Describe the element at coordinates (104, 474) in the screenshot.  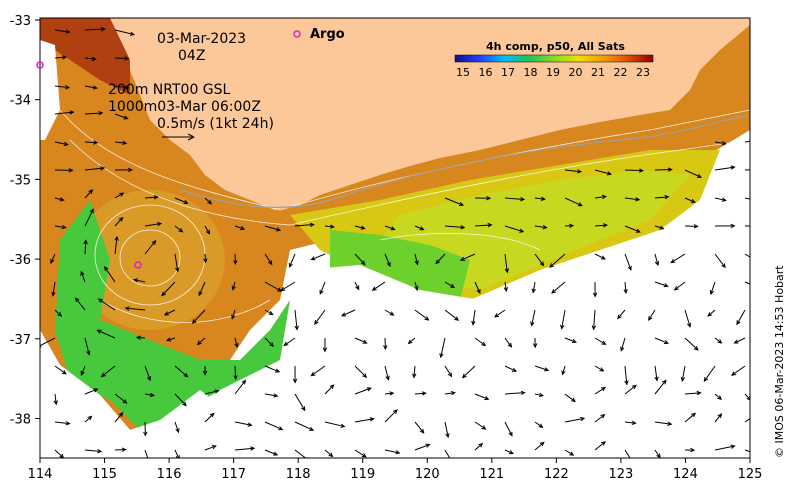
I see `x-tick-label: 115` at that location.